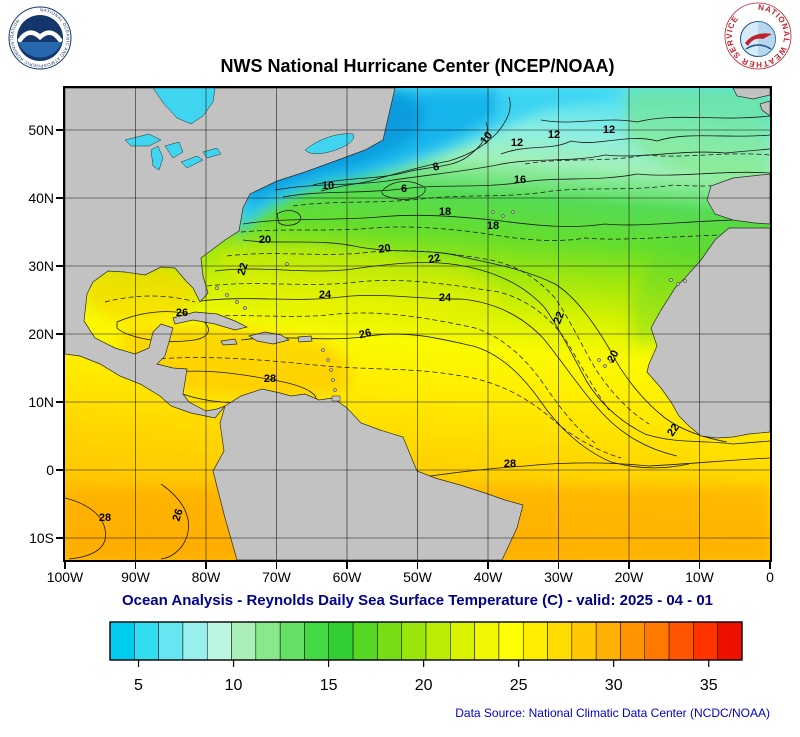 This screenshot has width=800, height=737. I want to click on gulf-stream-eddy, so click(289, 218).